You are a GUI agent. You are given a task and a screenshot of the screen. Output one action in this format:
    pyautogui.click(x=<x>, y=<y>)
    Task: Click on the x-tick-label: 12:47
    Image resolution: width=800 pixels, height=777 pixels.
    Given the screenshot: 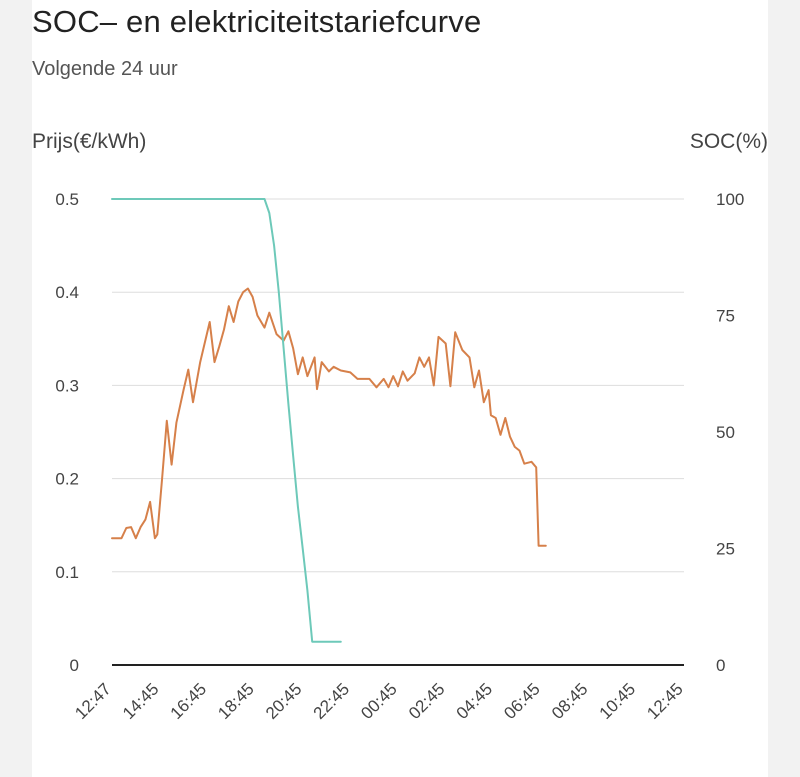 What is the action you would take?
    pyautogui.click(x=93, y=701)
    